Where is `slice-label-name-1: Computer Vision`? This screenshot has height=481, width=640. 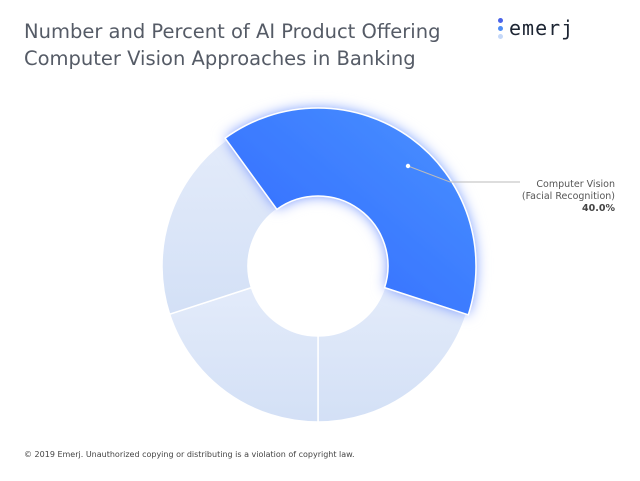 slice-label-name-1: Computer Vision is located at coordinates (575, 184).